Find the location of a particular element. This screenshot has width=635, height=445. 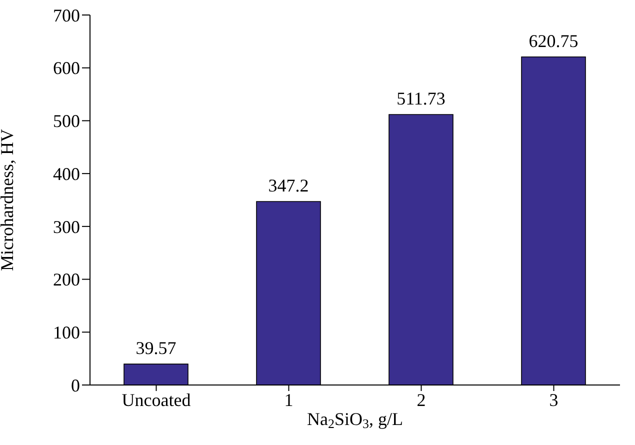

x-tick-label: 2 is located at coordinates (421, 400).